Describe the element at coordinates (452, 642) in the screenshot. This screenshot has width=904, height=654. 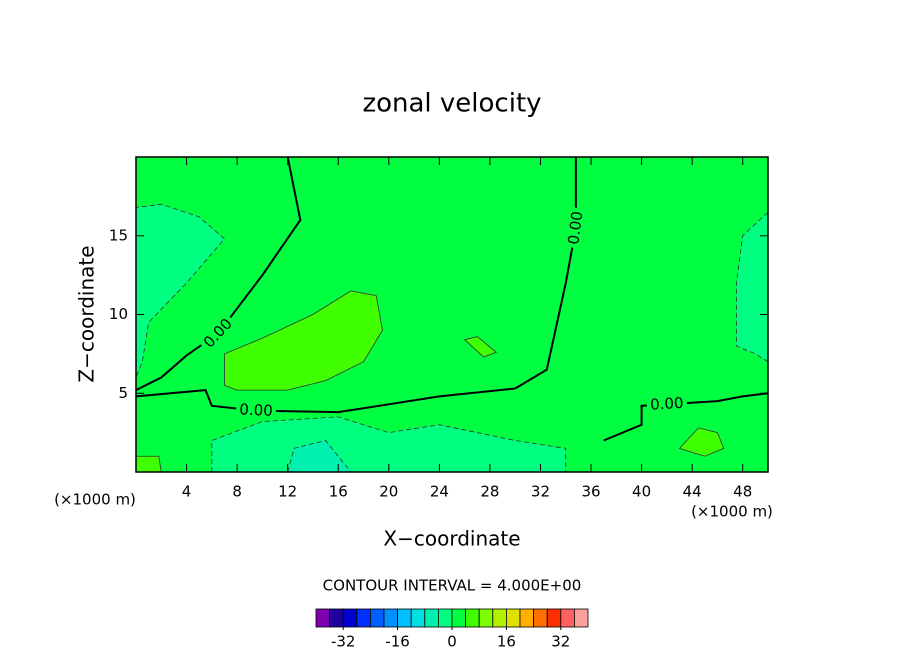
I see `colorbar-tick-label: 0` at that location.